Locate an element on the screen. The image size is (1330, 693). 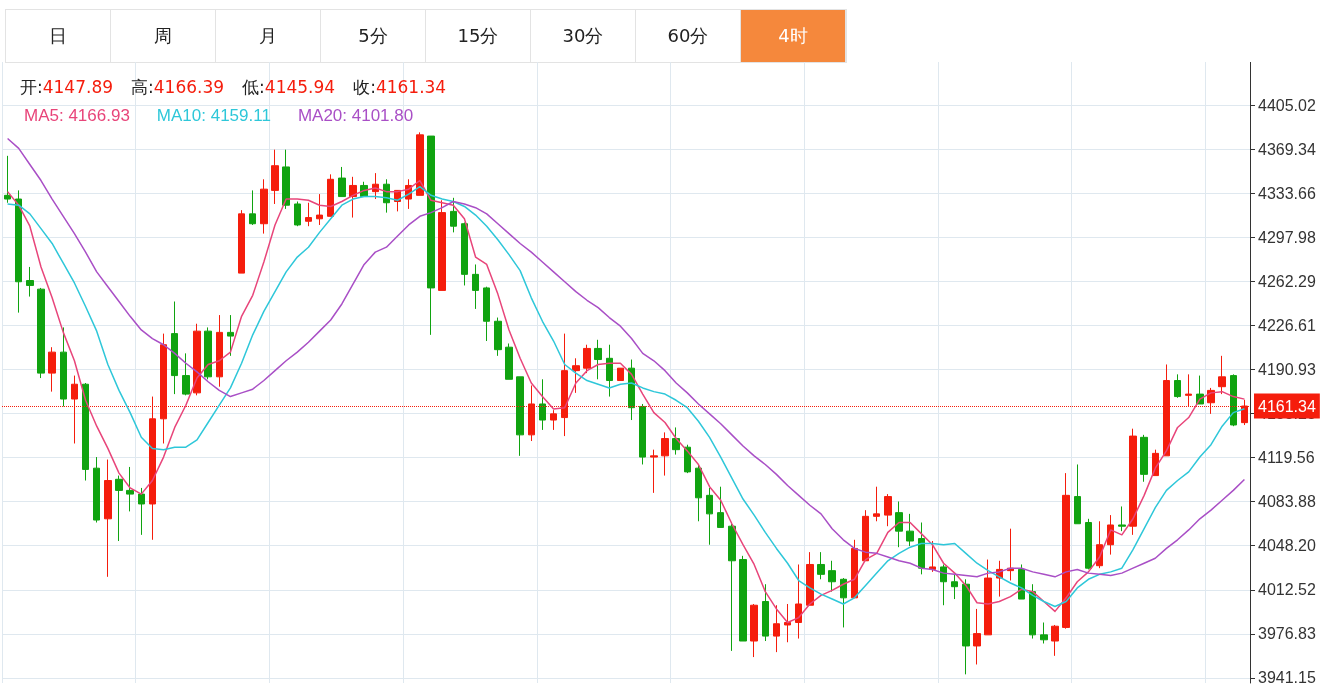
y-tick-label: 4190.93 is located at coordinates (1287, 369).